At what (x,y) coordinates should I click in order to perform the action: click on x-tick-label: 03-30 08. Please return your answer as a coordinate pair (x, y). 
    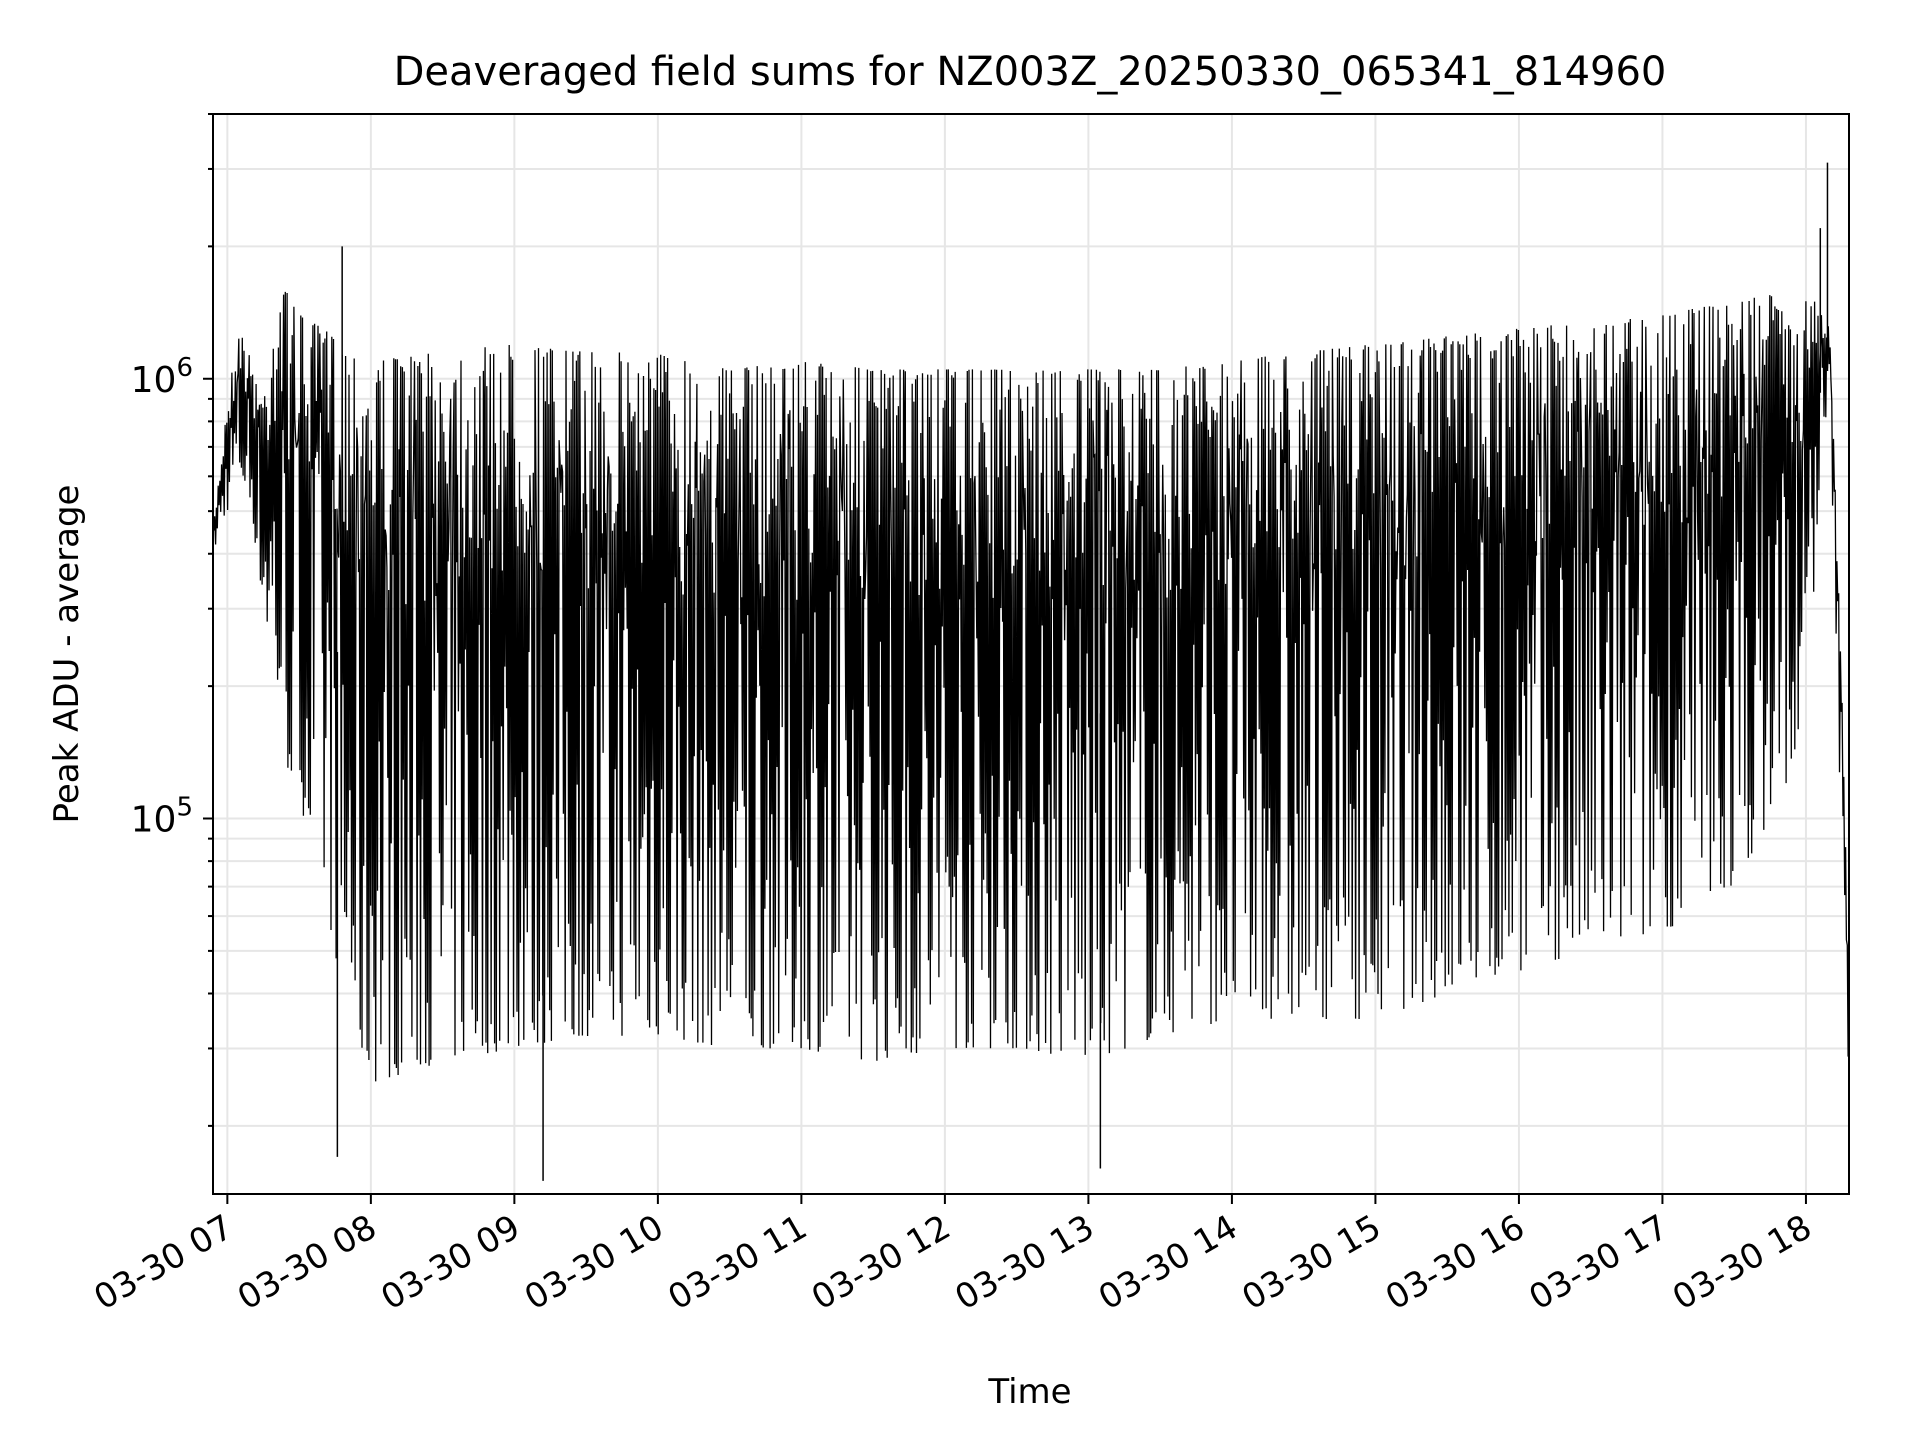
    Looking at the image, I should click on (307, 1262).